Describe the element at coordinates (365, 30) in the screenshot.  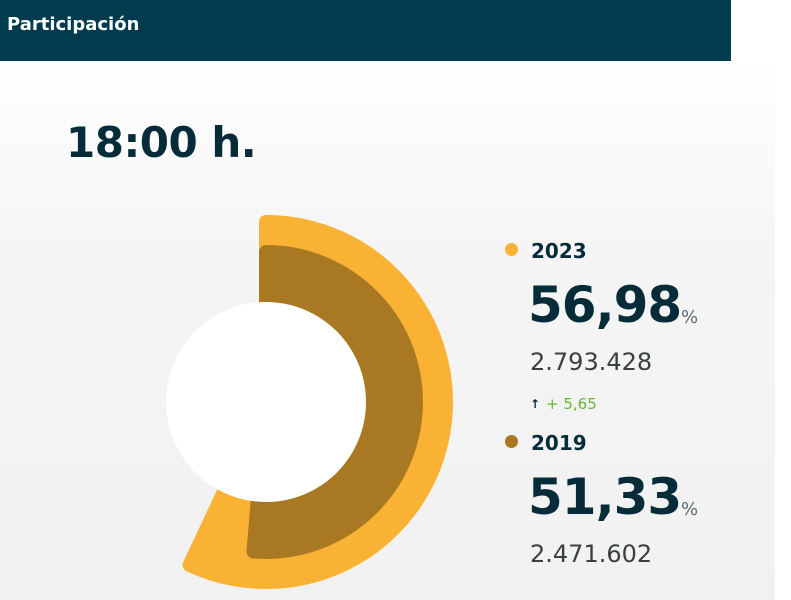
I see `panel-header: Participación` at that location.